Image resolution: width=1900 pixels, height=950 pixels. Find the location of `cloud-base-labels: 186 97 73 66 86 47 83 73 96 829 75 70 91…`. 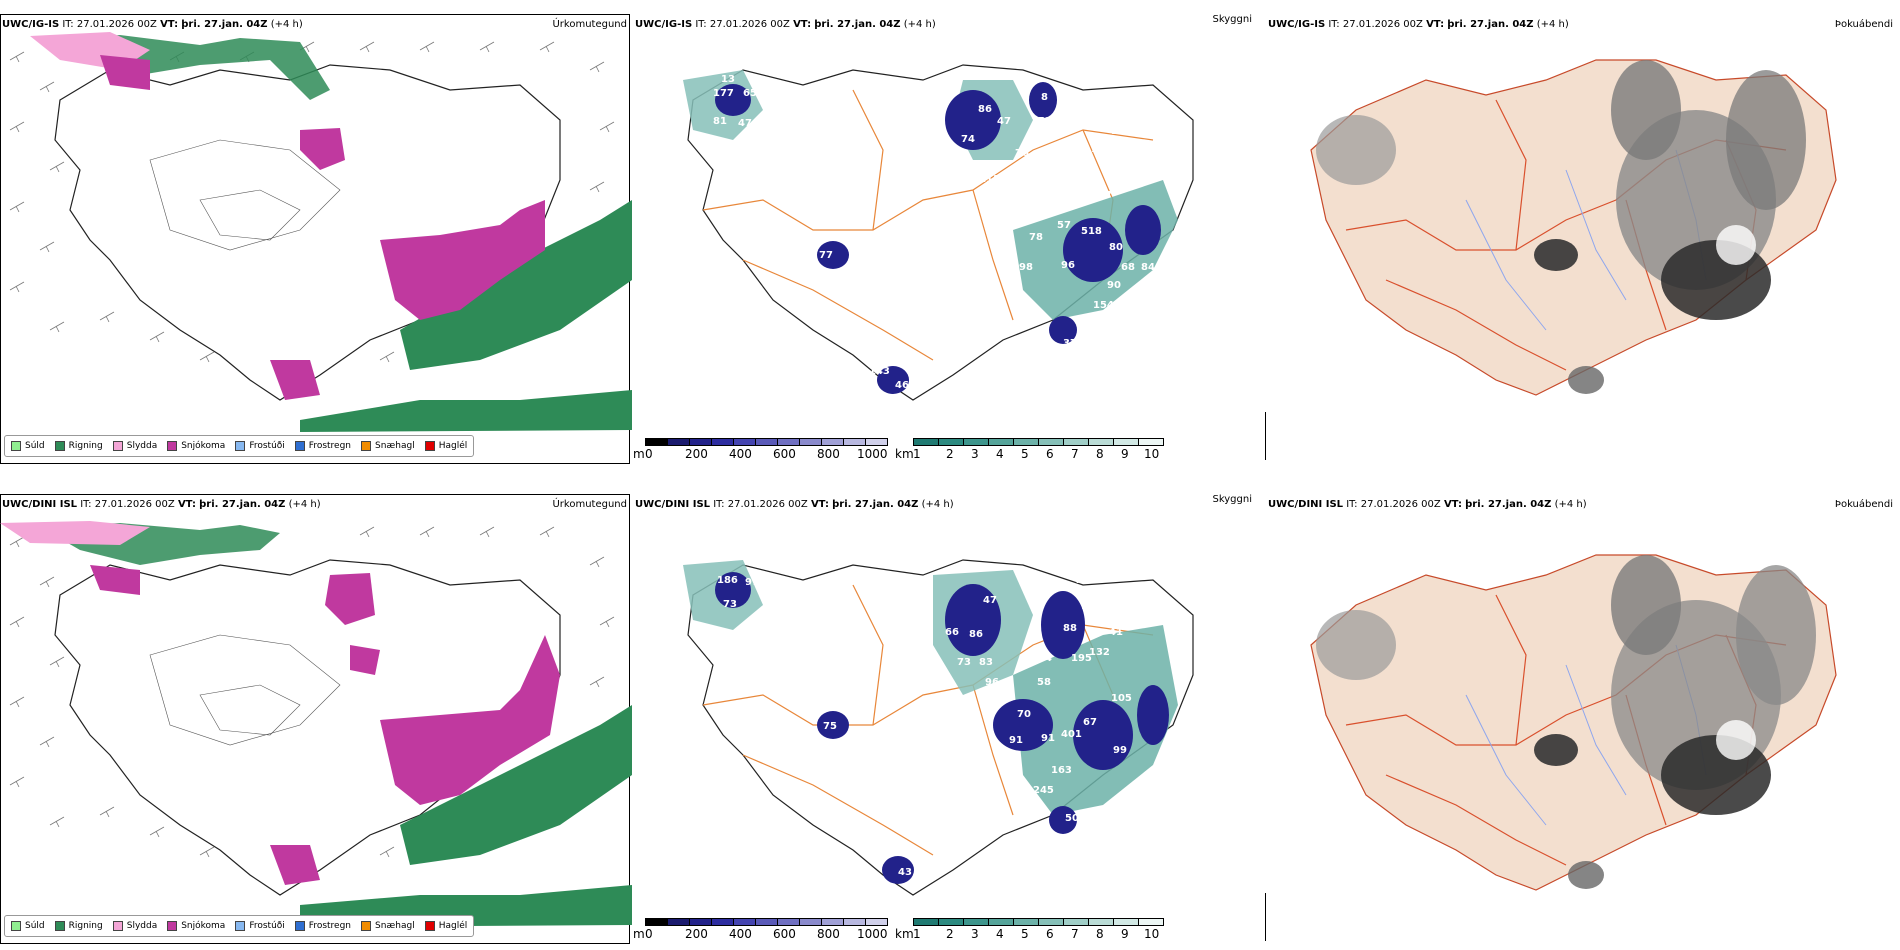

cloud-base-labels: 186 97 73 66 86 47 83 73 96 829 75 70 91… is located at coordinates (924, 726).